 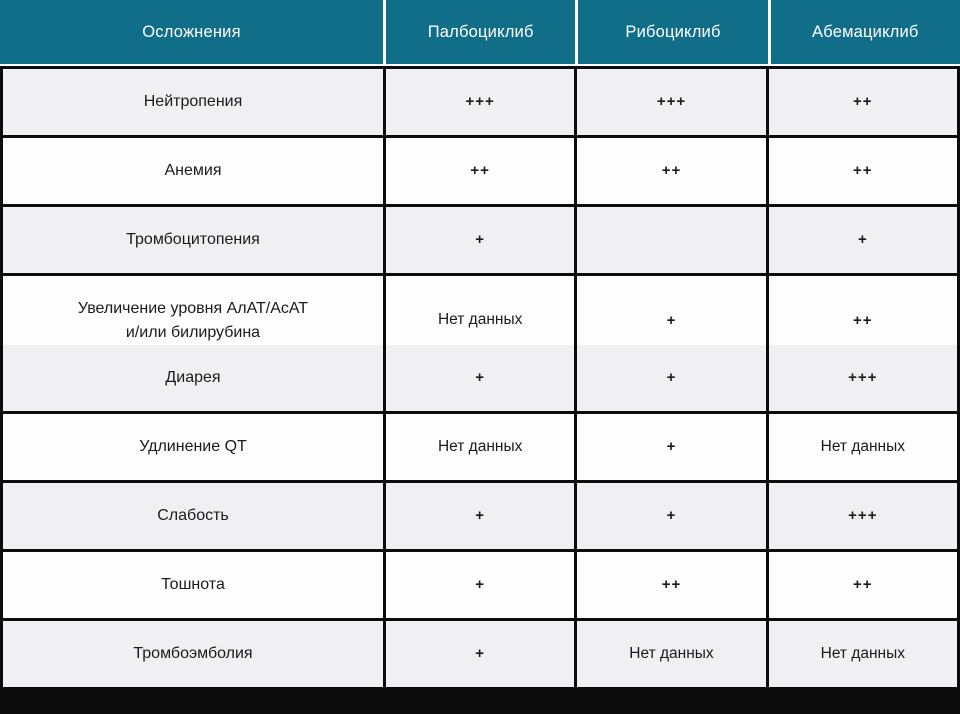 I want to click on row-label: Удлинение QT, so click(x=193, y=447).